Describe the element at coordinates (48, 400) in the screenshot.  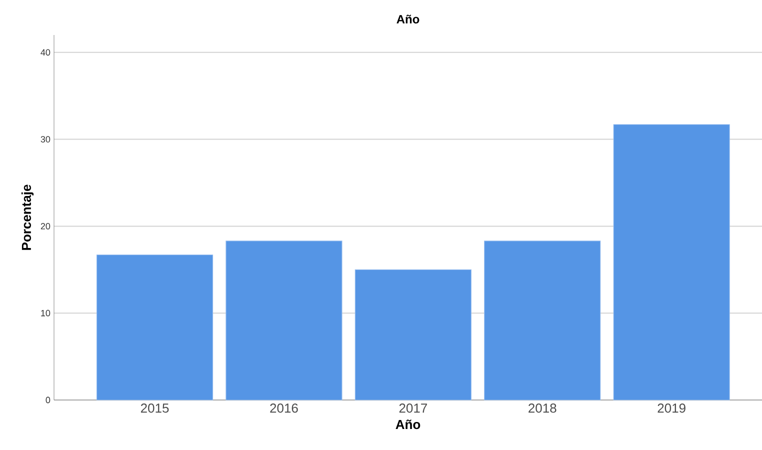
I see `y-tick-label: 0` at that location.